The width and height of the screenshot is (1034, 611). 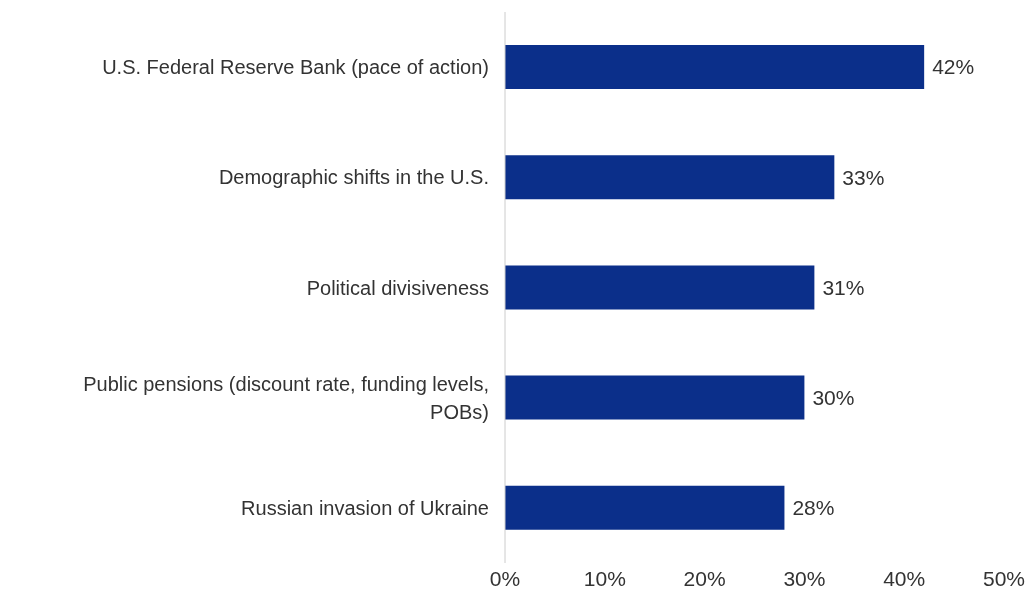 What do you see at coordinates (833, 398) in the screenshot?
I see `data-label: 30%` at bounding box center [833, 398].